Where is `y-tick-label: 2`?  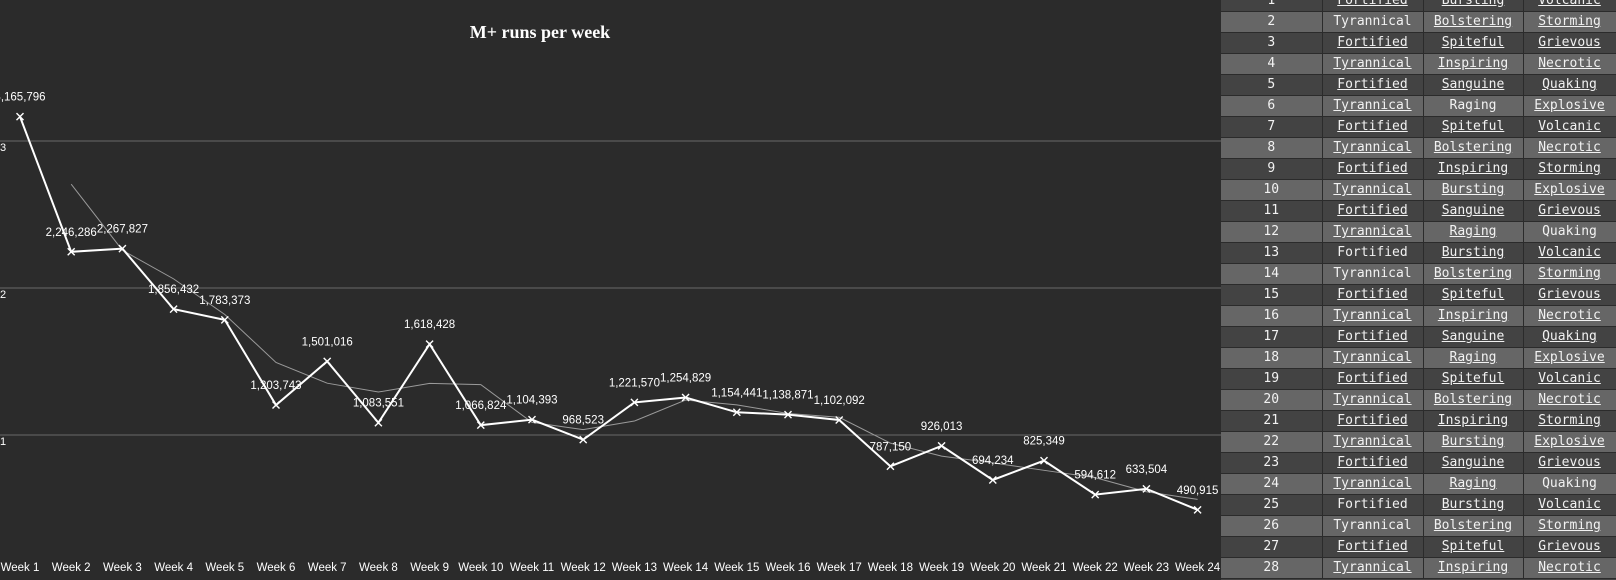 y-tick-label: 2 is located at coordinates (3, 295).